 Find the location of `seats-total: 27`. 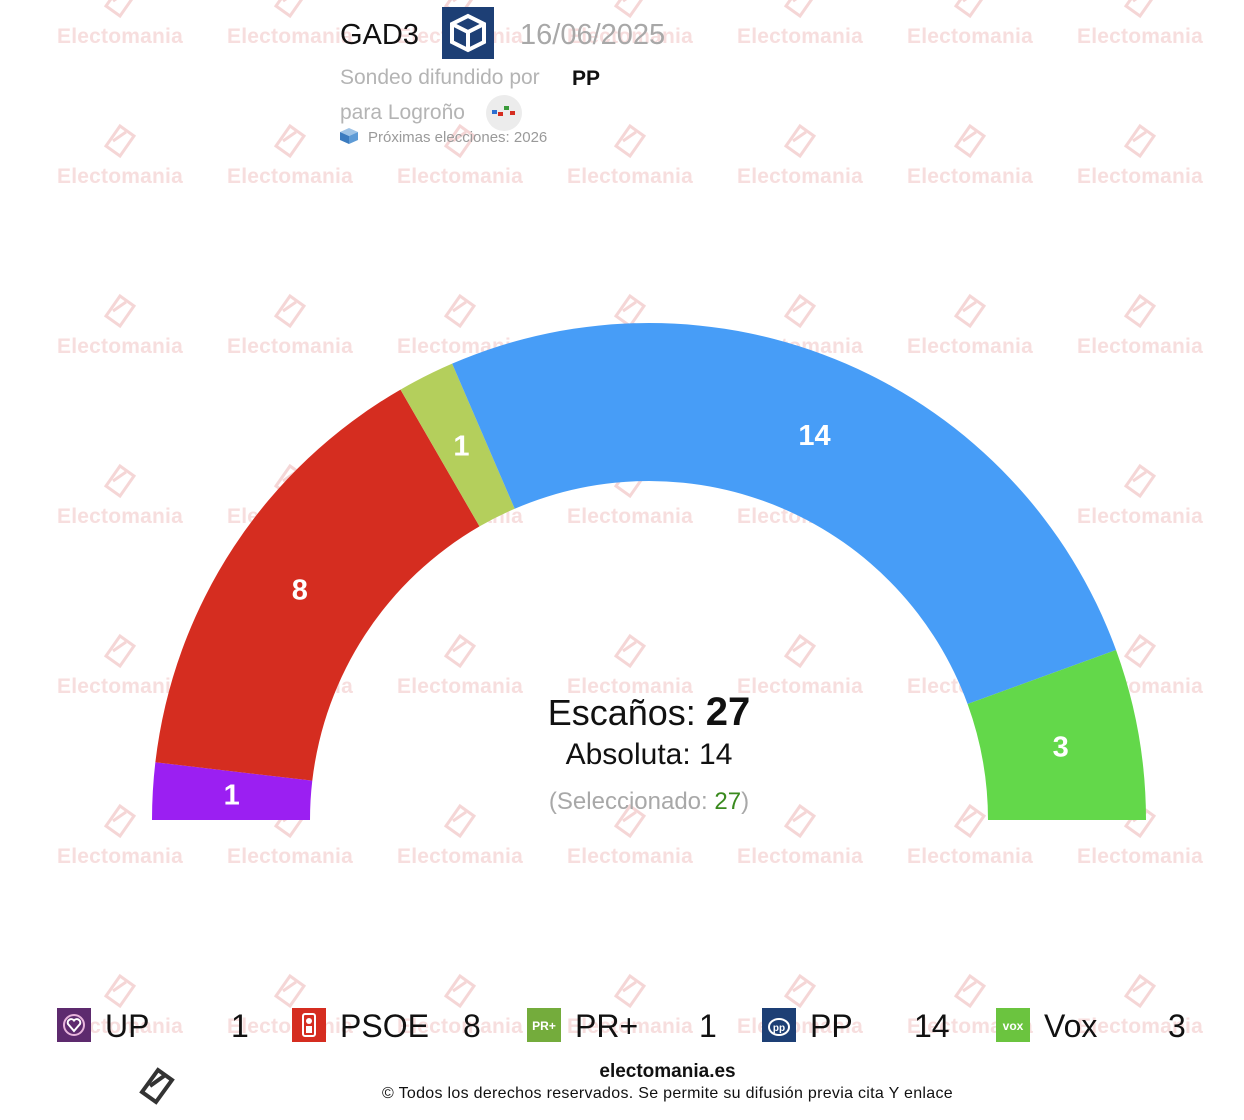

seats-total: 27 is located at coordinates (728, 712).